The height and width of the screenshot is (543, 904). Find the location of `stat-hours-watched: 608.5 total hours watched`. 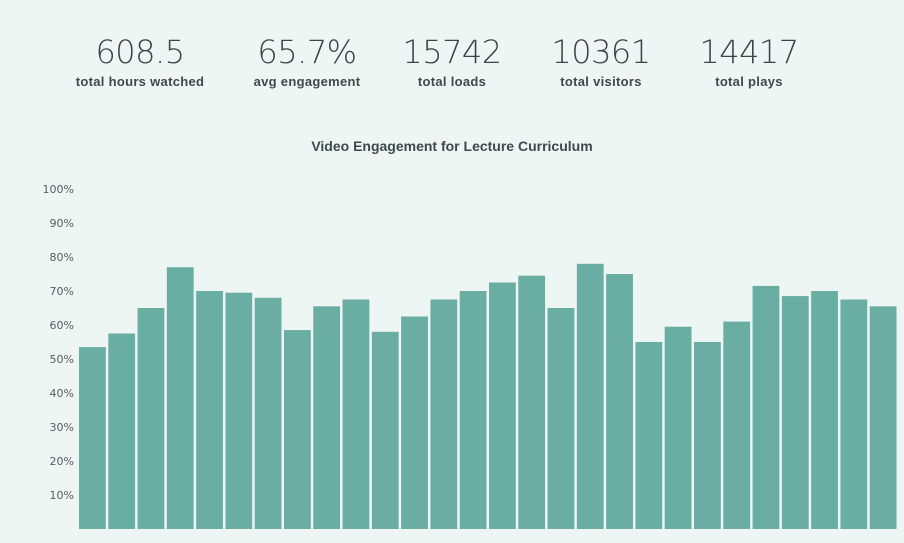

stat-hours-watched: 608.5 total hours watched is located at coordinates (140, 60).